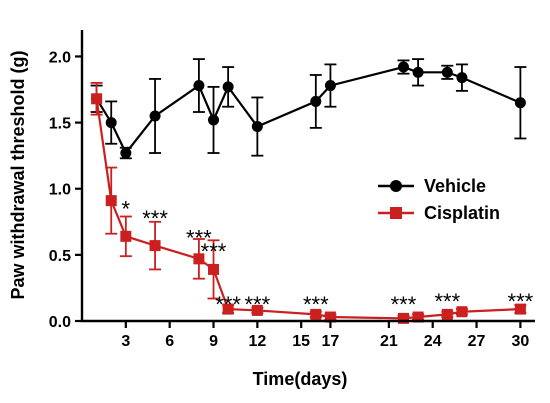 The height and width of the screenshot is (403, 550). What do you see at coordinates (300, 379) in the screenshot?
I see `x-axis-label: Time(days)` at bounding box center [300, 379].